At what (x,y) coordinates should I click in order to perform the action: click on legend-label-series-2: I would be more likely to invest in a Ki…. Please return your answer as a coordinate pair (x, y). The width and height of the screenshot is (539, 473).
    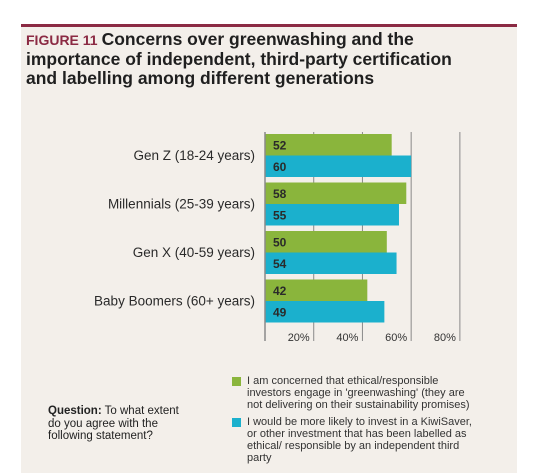
    Looking at the image, I should click on (359, 440).